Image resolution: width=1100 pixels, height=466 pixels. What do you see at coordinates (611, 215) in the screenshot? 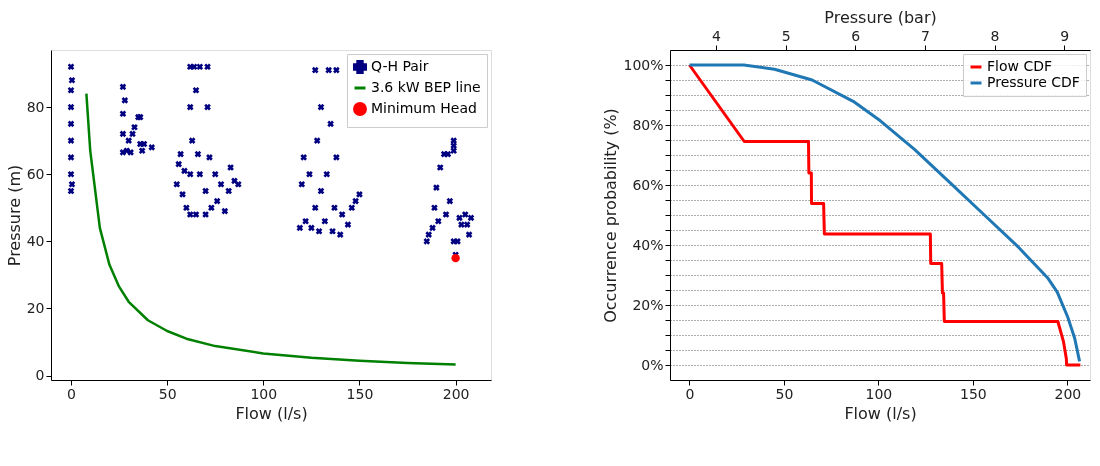
I see `y-axis-title: Occurrence probability (%)` at bounding box center [611, 215].